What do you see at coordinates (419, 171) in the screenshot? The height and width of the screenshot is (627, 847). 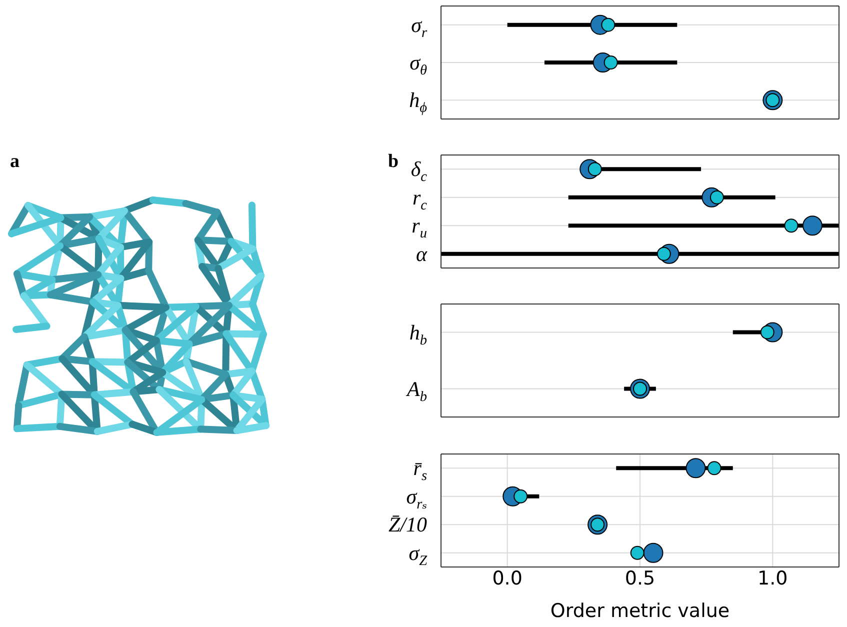 I see `y-tick-label: δ$_{c}$` at bounding box center [419, 171].